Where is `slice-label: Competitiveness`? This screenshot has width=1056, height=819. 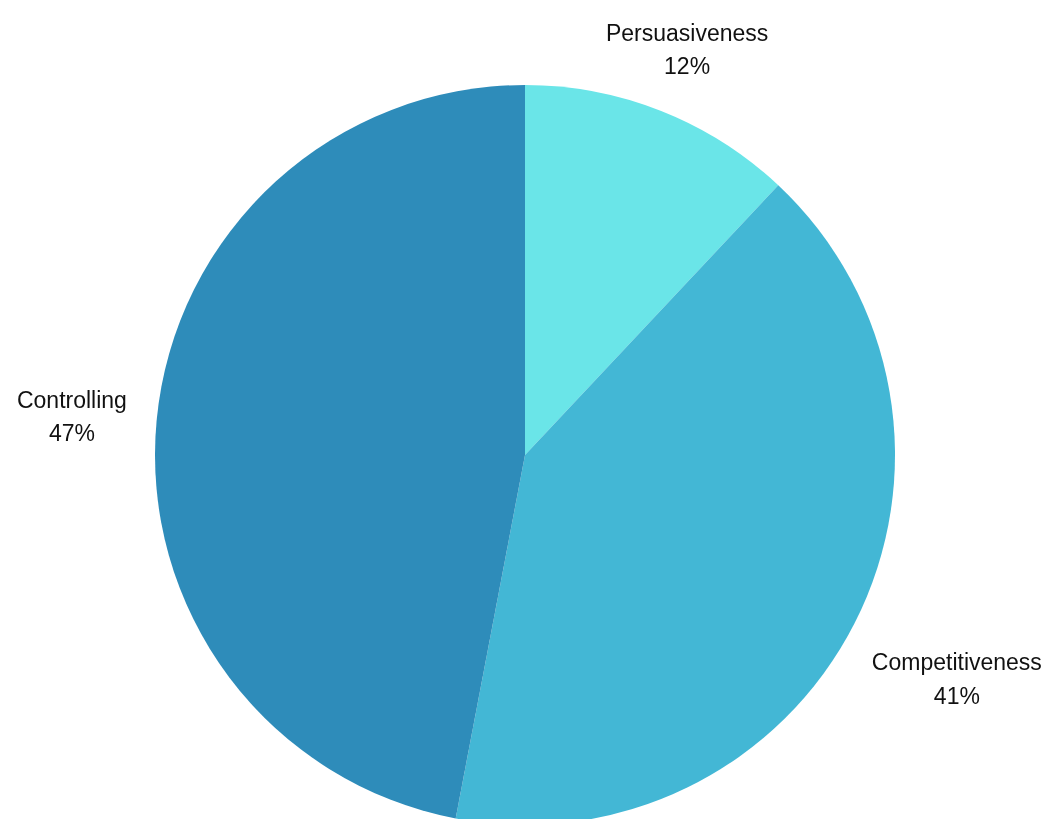 slice-label: Competitiveness is located at coordinates (956, 662).